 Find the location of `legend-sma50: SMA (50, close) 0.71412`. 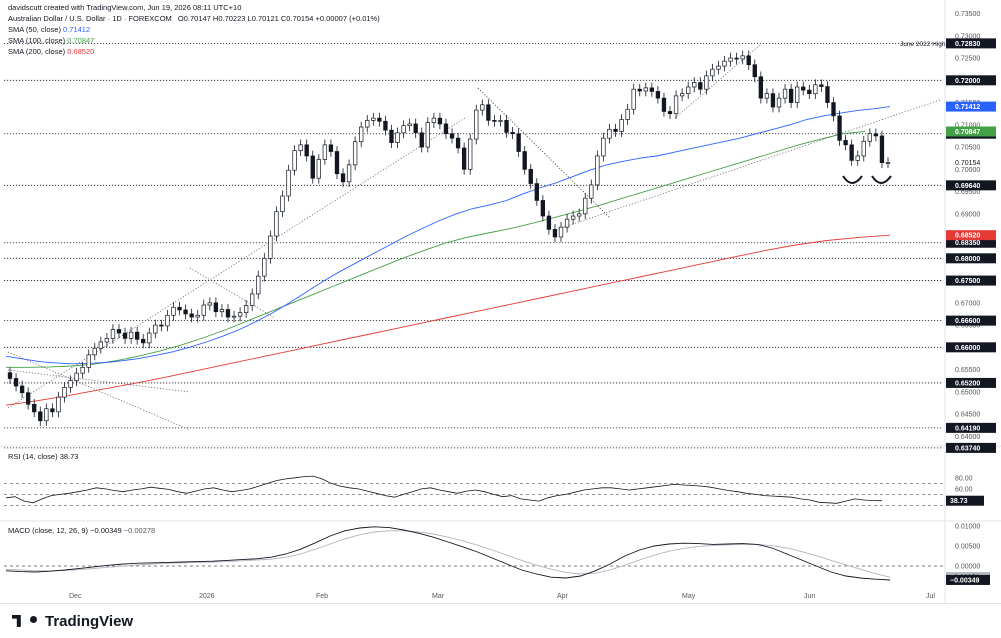

legend-sma50: SMA (50, close) 0.71412 is located at coordinates (49, 30).